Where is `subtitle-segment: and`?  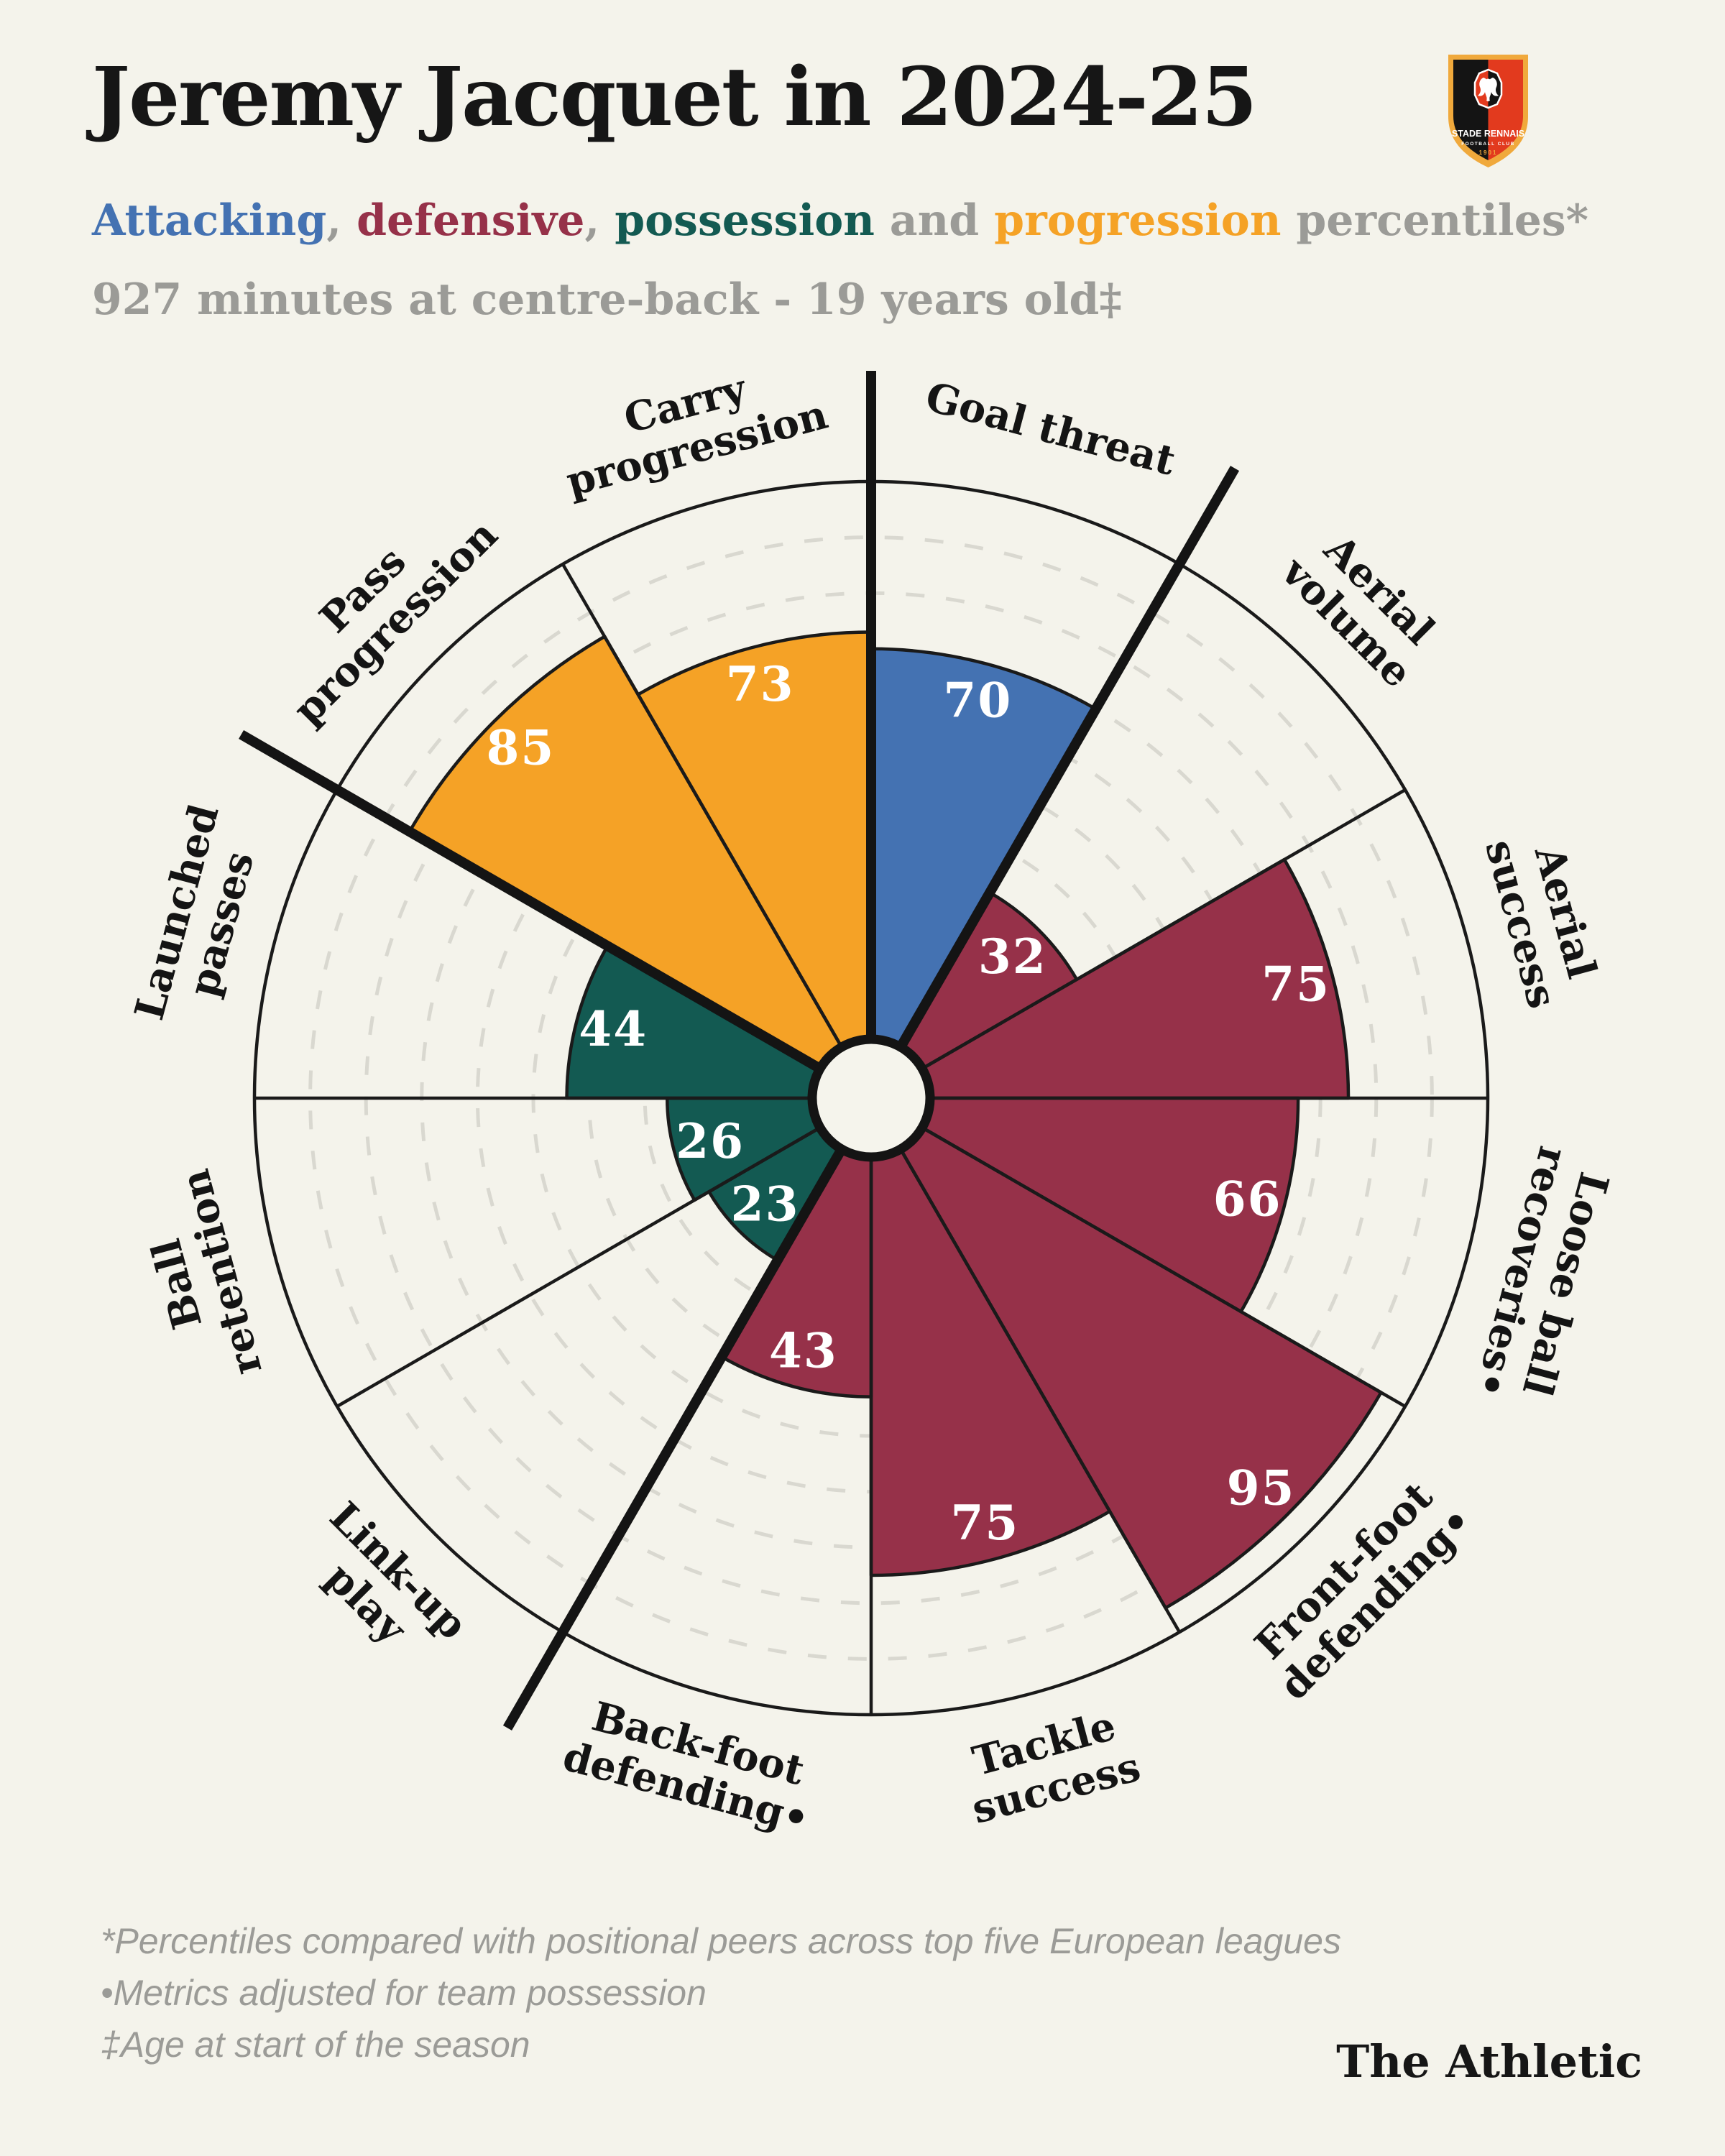 subtitle-segment: and is located at coordinates (934, 220).